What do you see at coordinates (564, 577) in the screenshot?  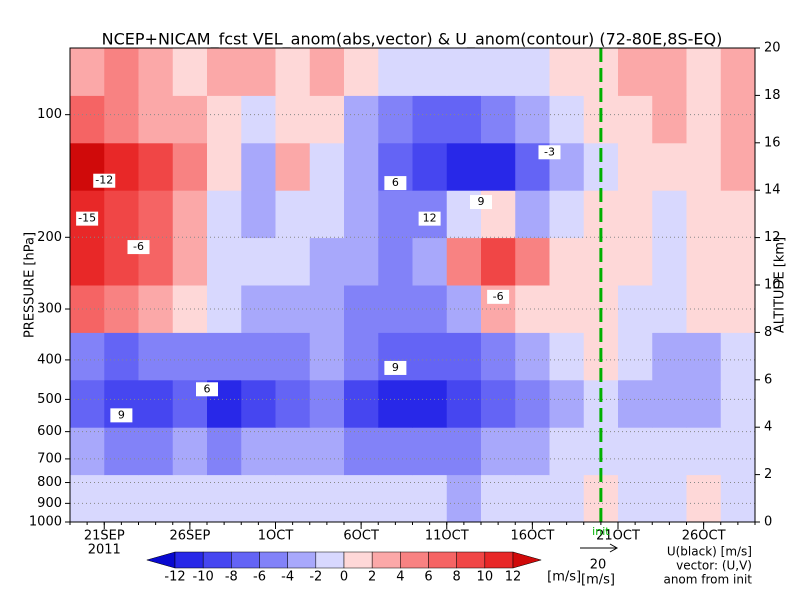 I see `colorbar-unit: [m/s]` at bounding box center [564, 577].